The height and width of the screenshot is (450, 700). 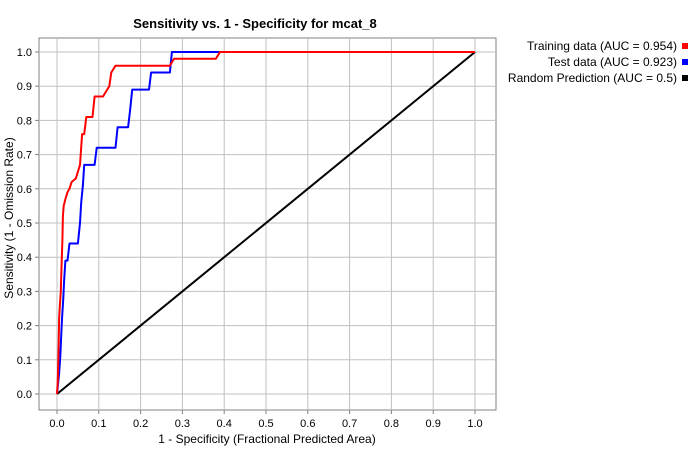 I want to click on x-tick-label: 0.3, so click(x=182, y=424).